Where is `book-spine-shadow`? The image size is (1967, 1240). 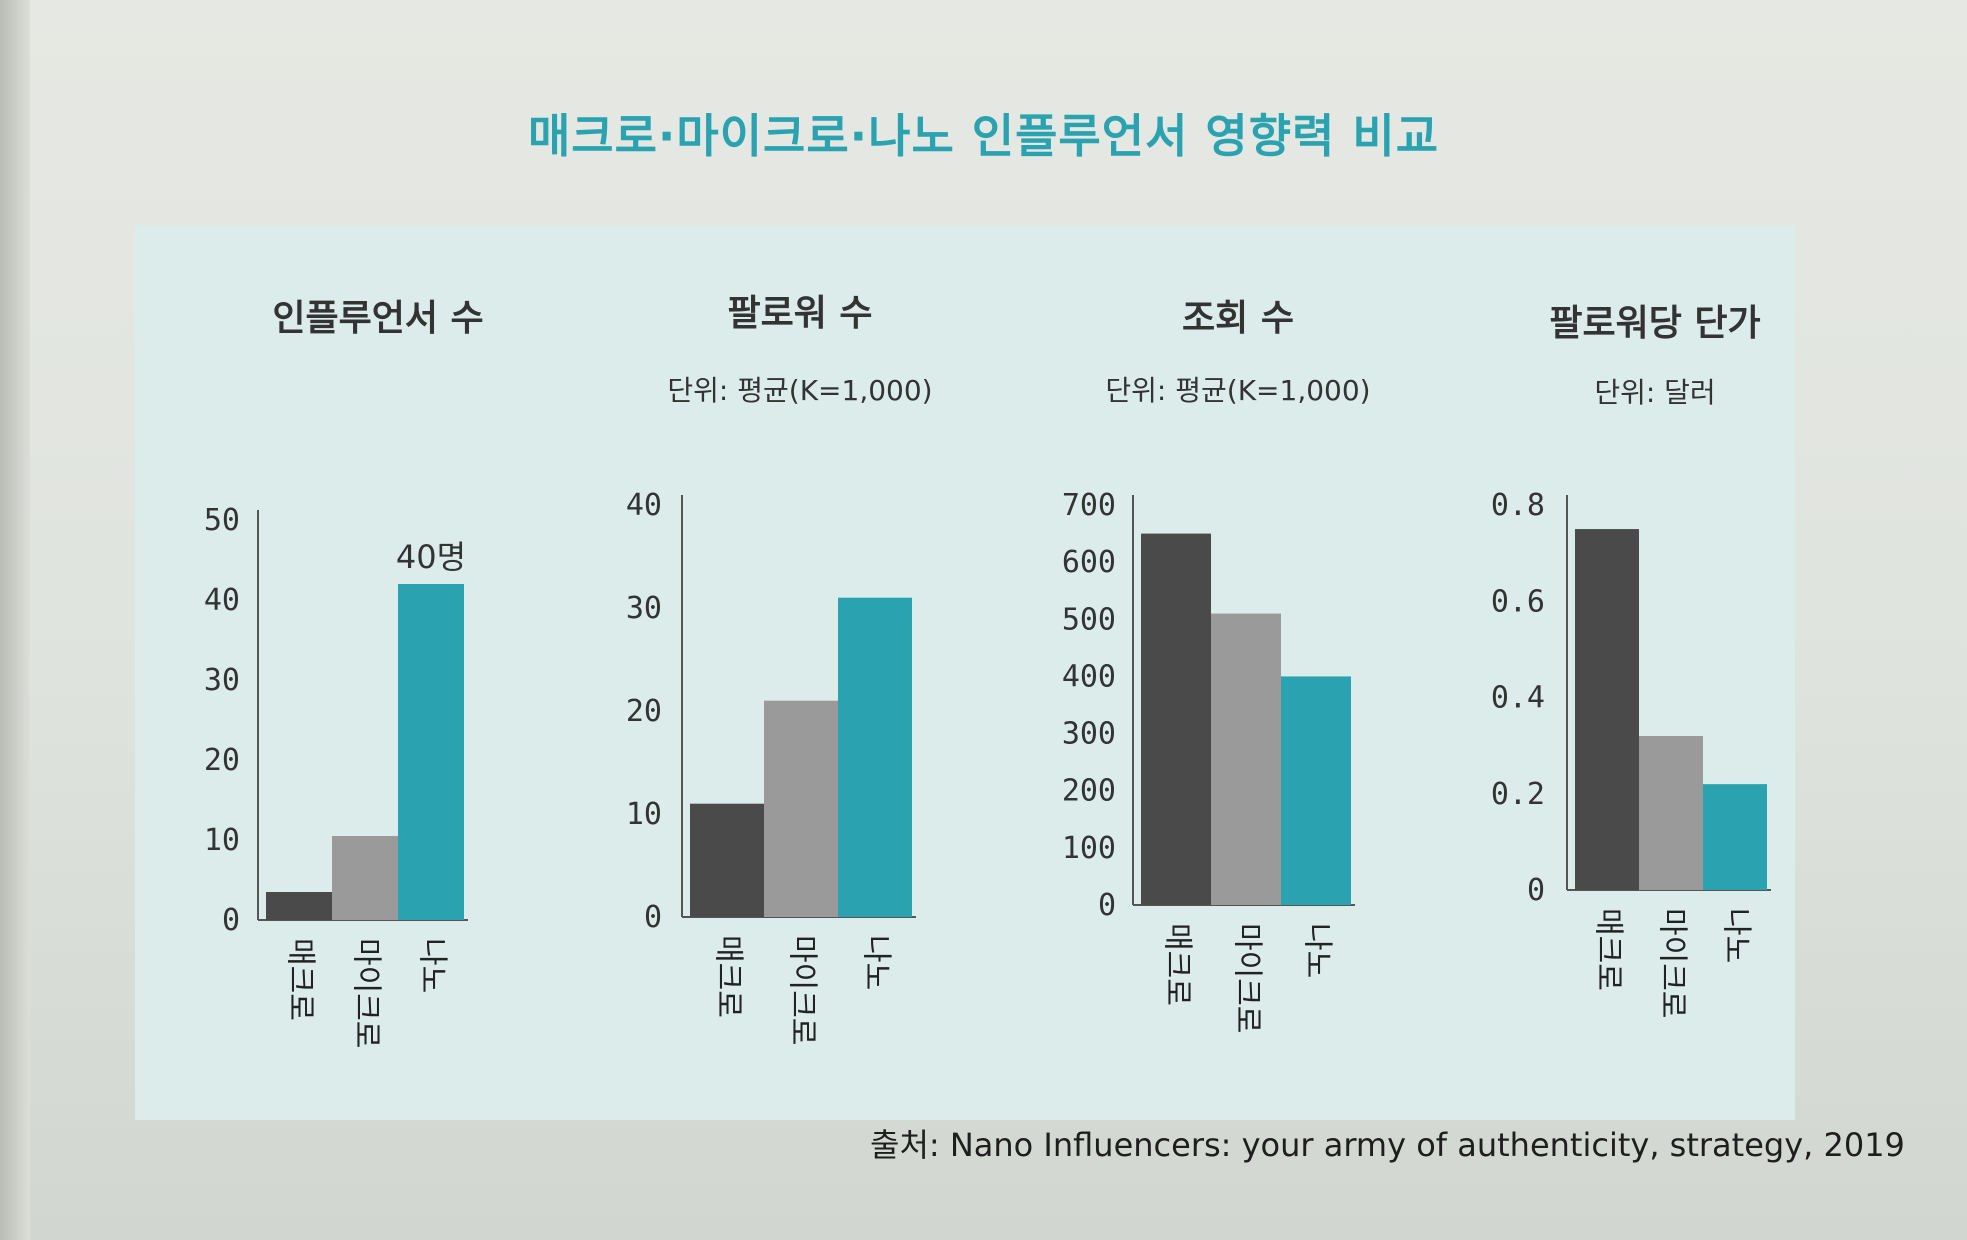 book-spine-shadow is located at coordinates (15, 620).